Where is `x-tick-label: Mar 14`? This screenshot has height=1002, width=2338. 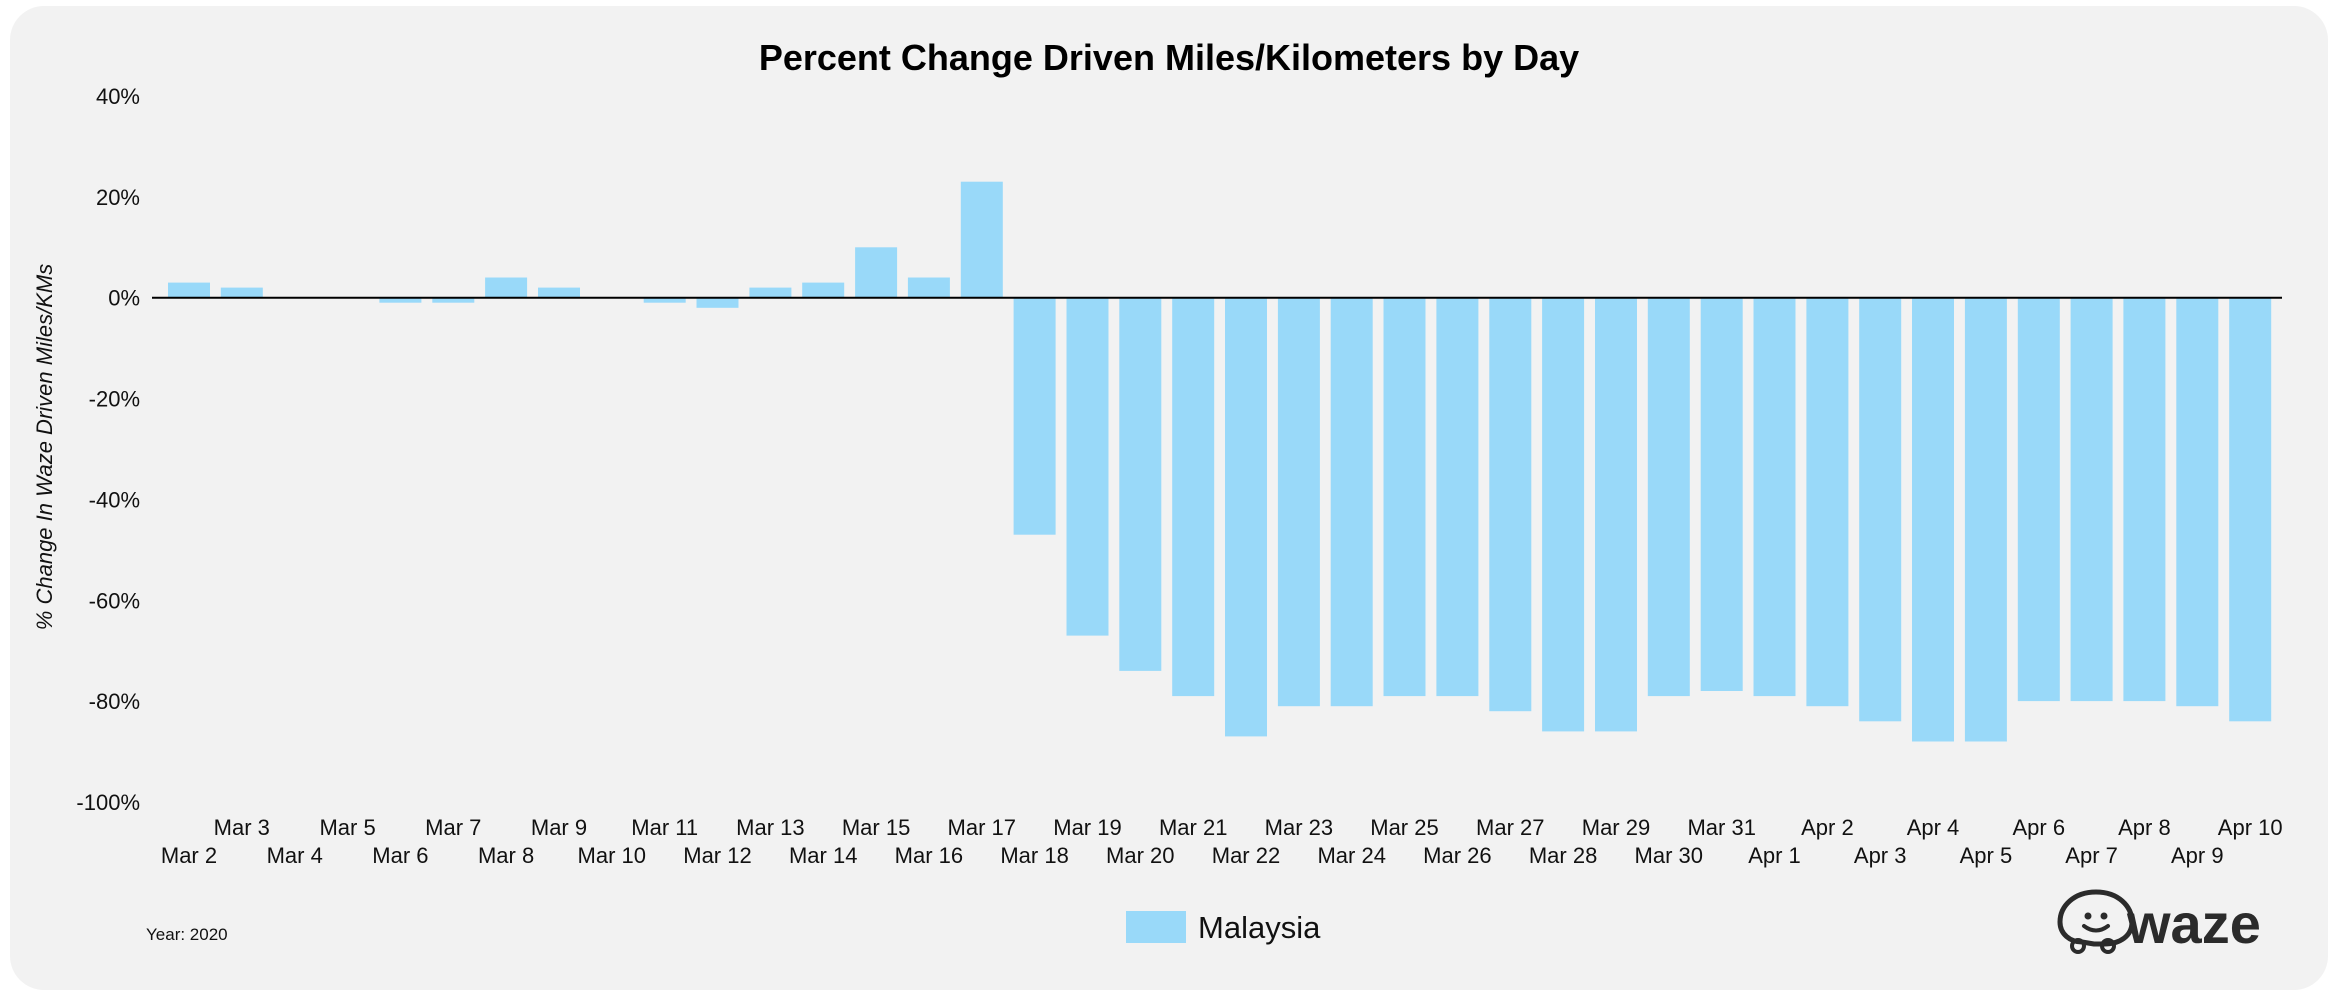
x-tick-label: Mar 14 is located at coordinates (823, 855).